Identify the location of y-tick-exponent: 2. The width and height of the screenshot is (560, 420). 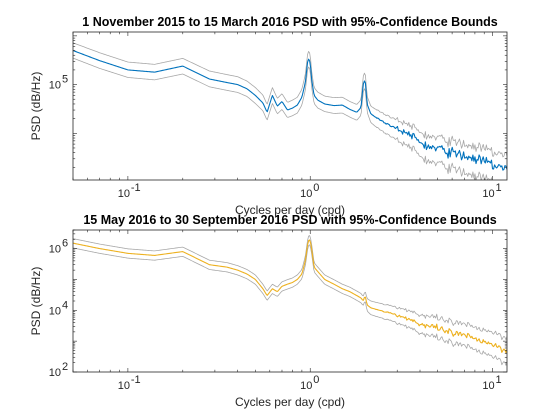
(65, 367).